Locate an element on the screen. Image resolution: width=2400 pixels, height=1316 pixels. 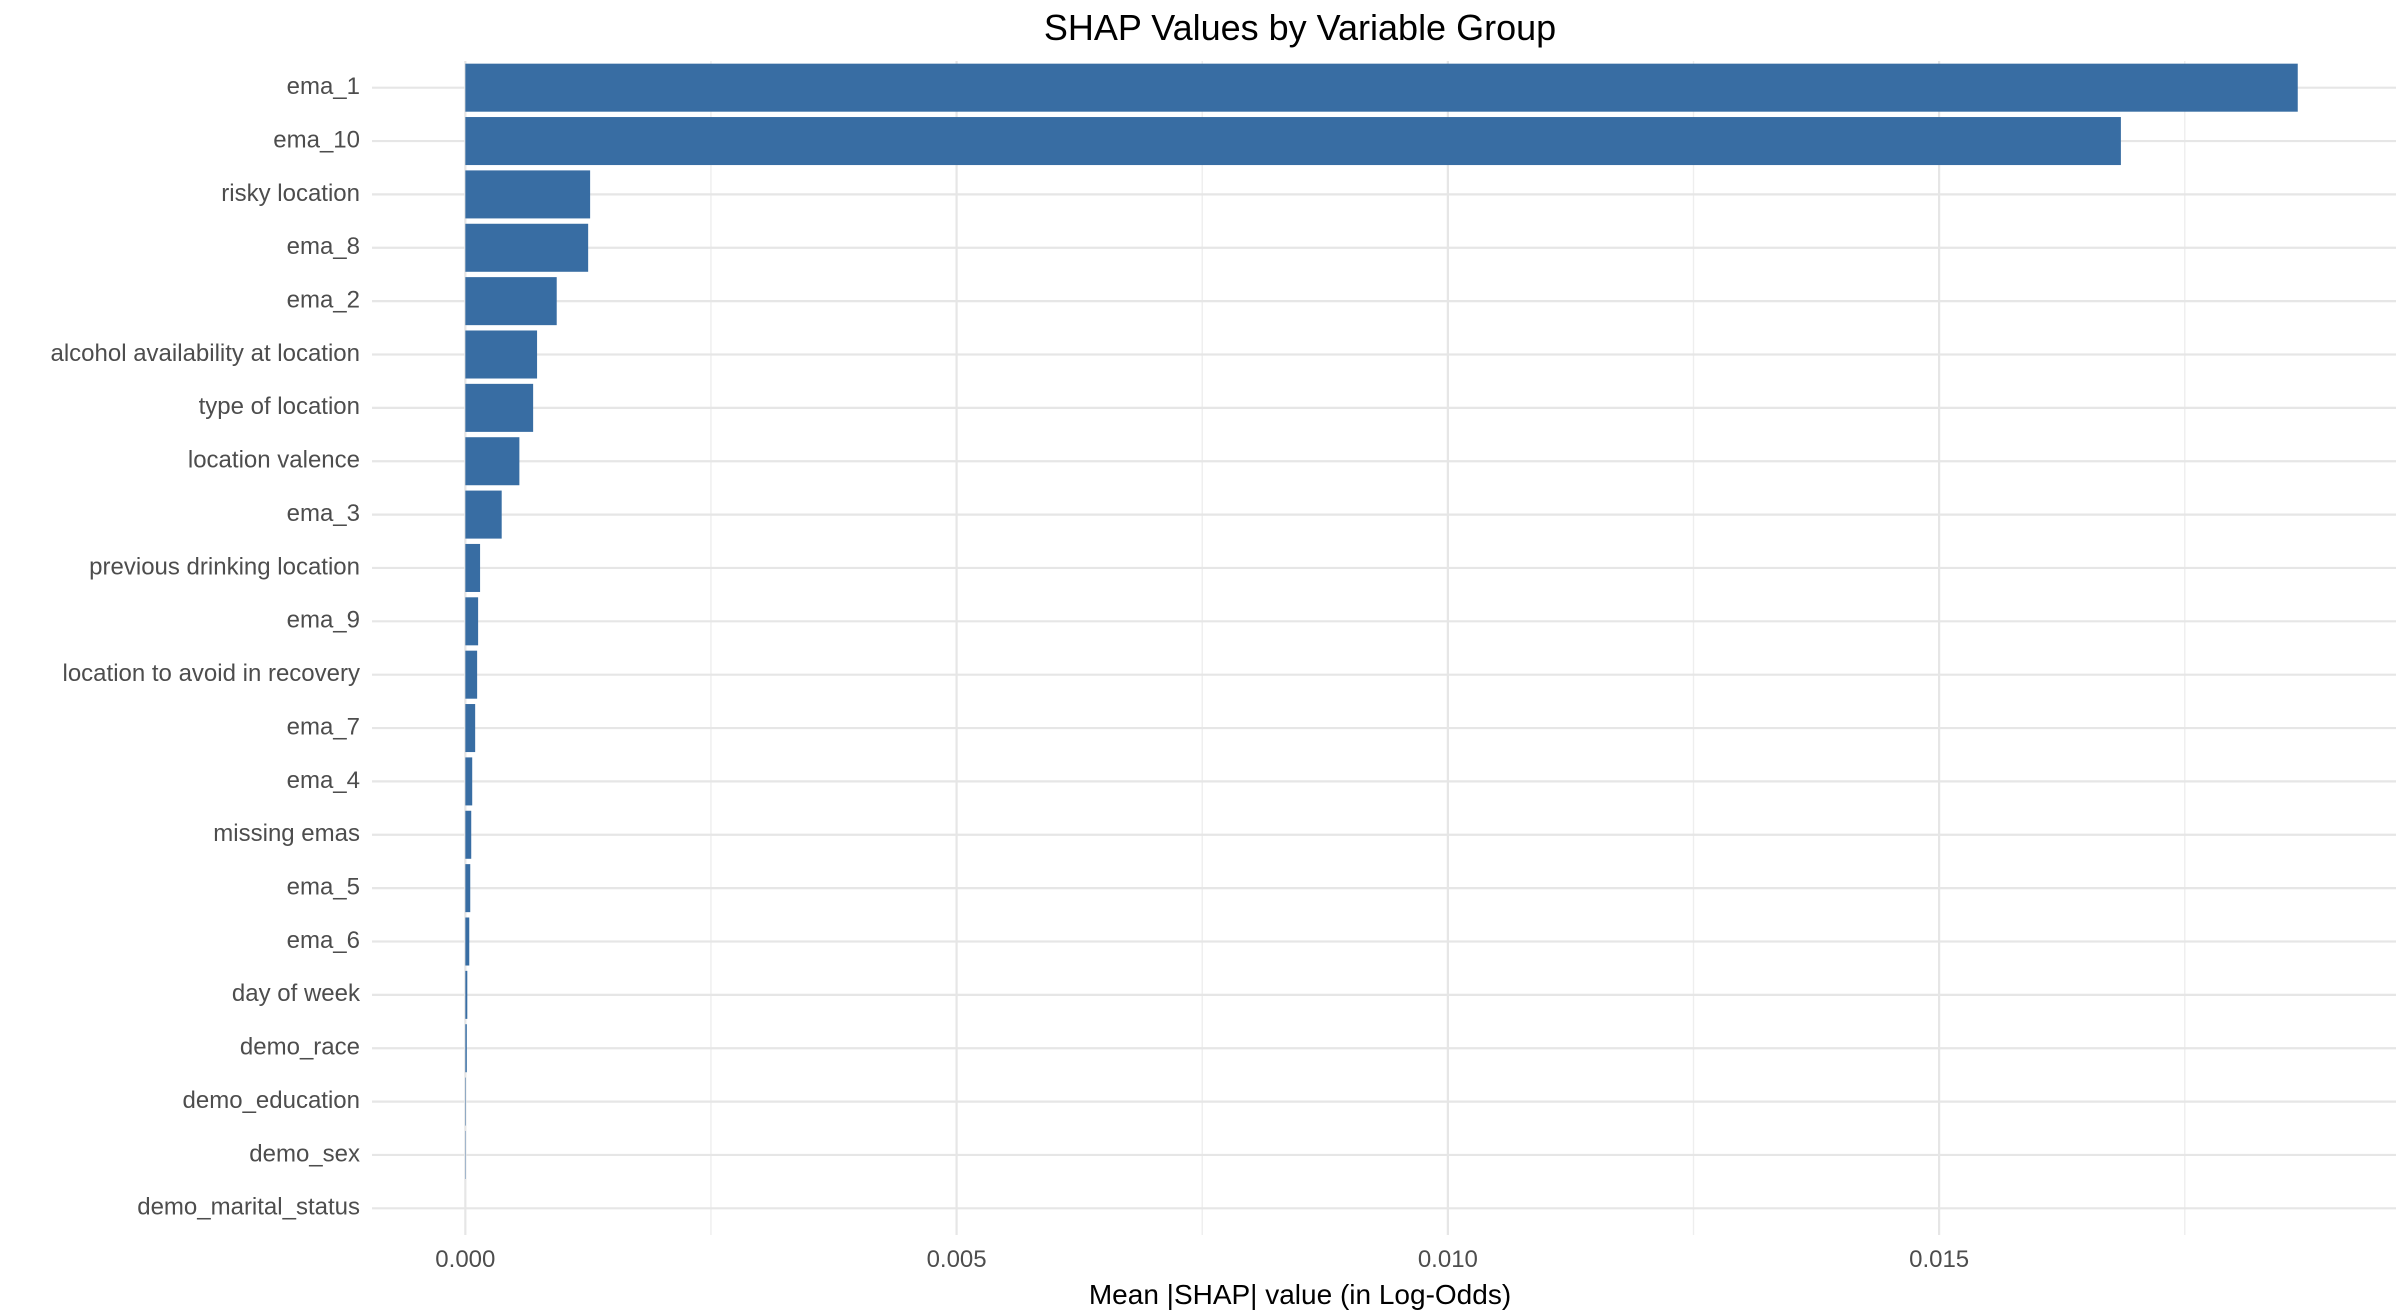
y-tick-label: demo_sex is located at coordinates (304, 1153).